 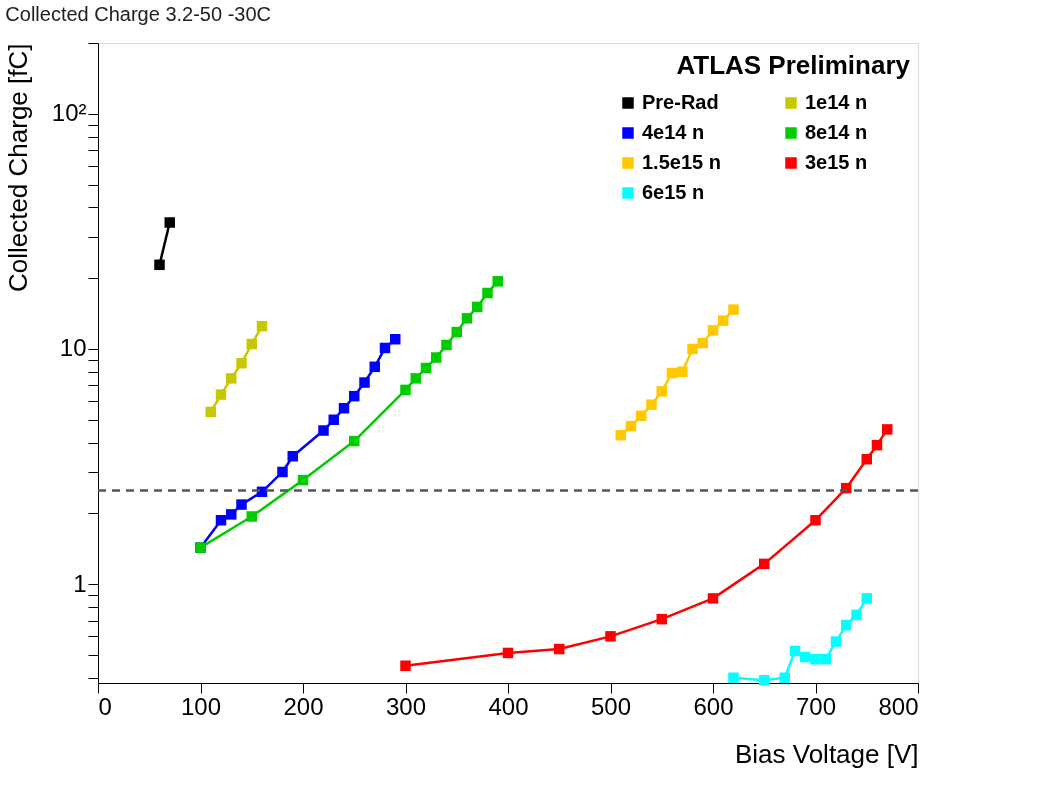 What do you see at coordinates (680, 102) in the screenshot?
I see `legend-label: Pre-Rad` at bounding box center [680, 102].